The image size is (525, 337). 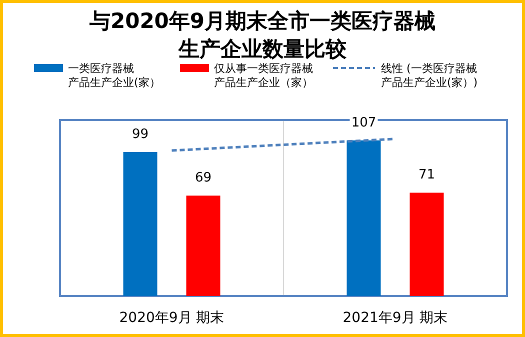 What do you see at coordinates (114, 75) in the screenshot?
I see `legend-label: 一类医疗器械产品生产企业(家）` at bounding box center [114, 75].